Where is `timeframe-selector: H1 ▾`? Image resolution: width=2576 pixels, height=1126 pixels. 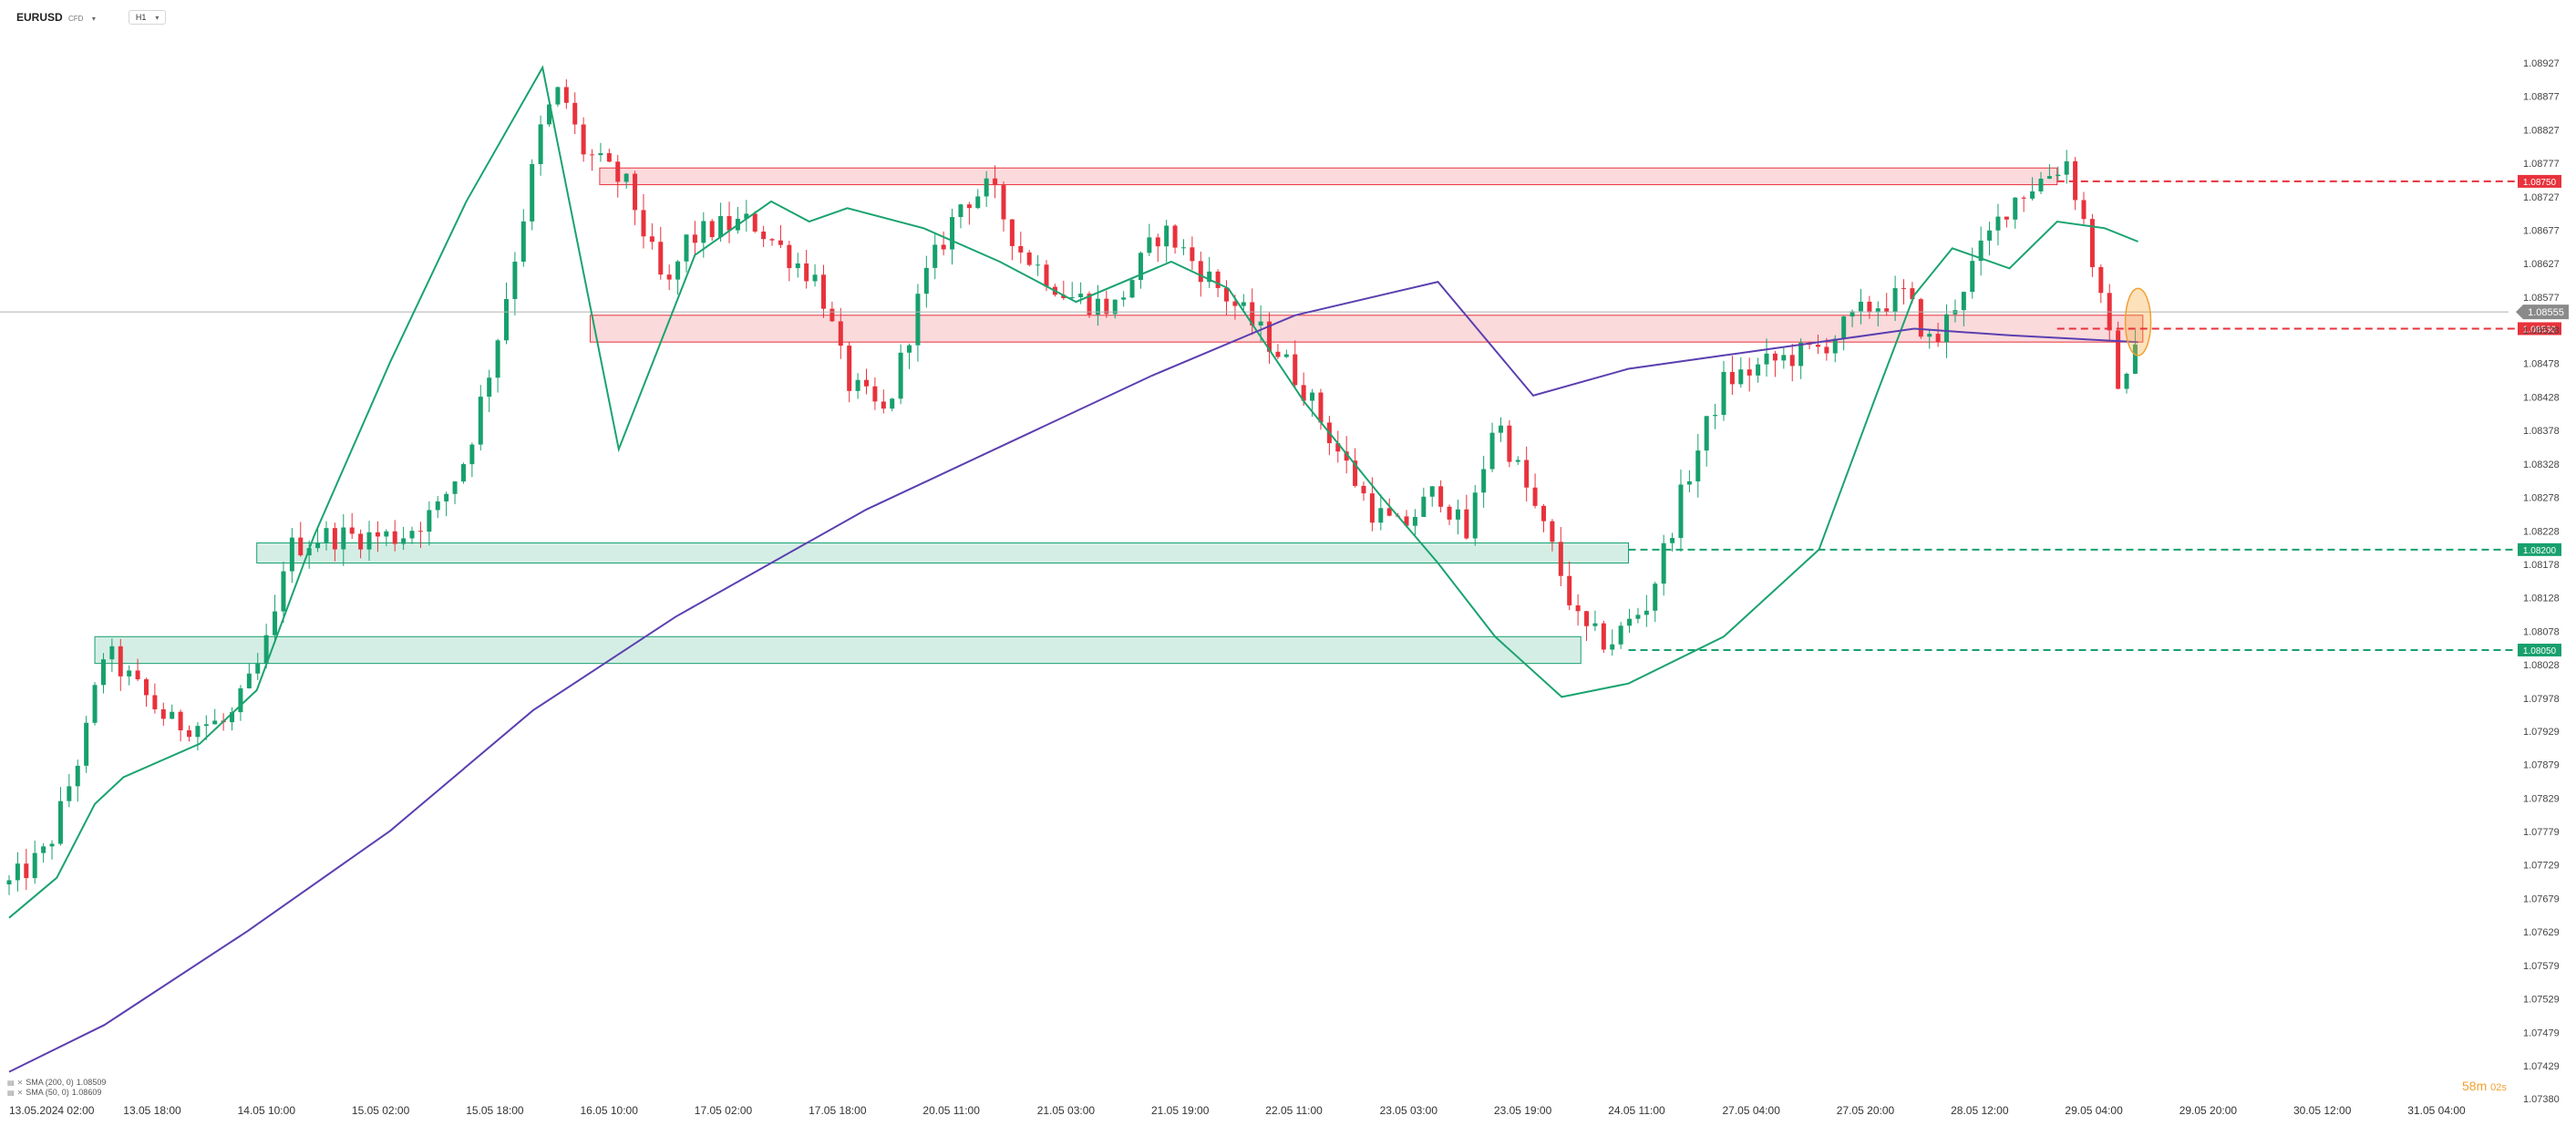 timeframe-selector: H1 ▾ is located at coordinates (147, 17).